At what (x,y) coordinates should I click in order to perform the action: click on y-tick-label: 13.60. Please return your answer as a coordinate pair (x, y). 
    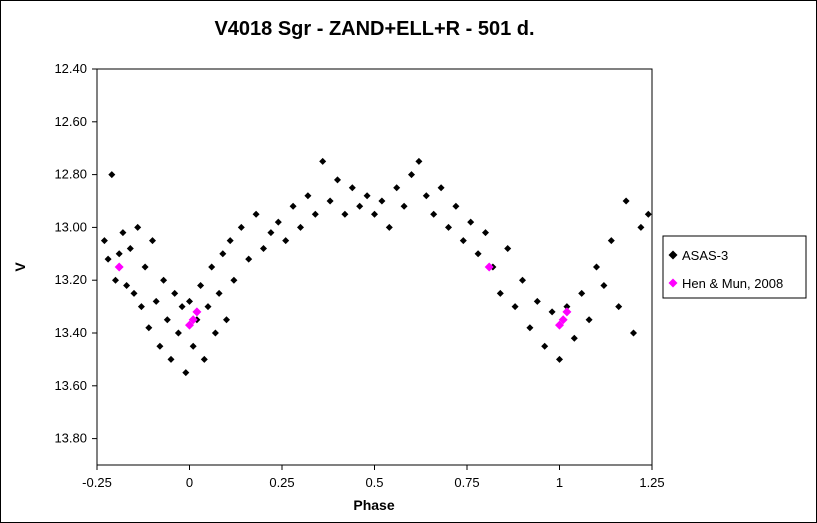
    Looking at the image, I should click on (70, 385).